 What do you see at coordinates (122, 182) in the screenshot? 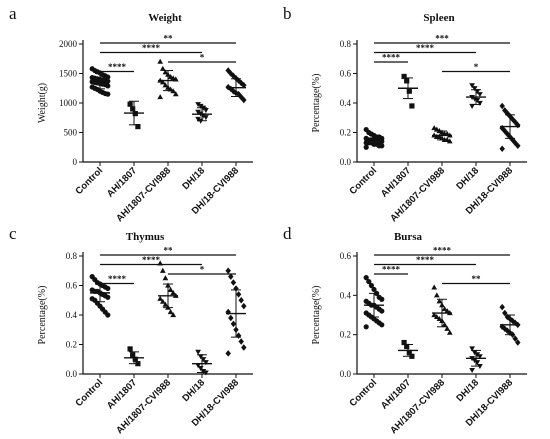
I see `x-category-label: AH/1807` at bounding box center [122, 182].